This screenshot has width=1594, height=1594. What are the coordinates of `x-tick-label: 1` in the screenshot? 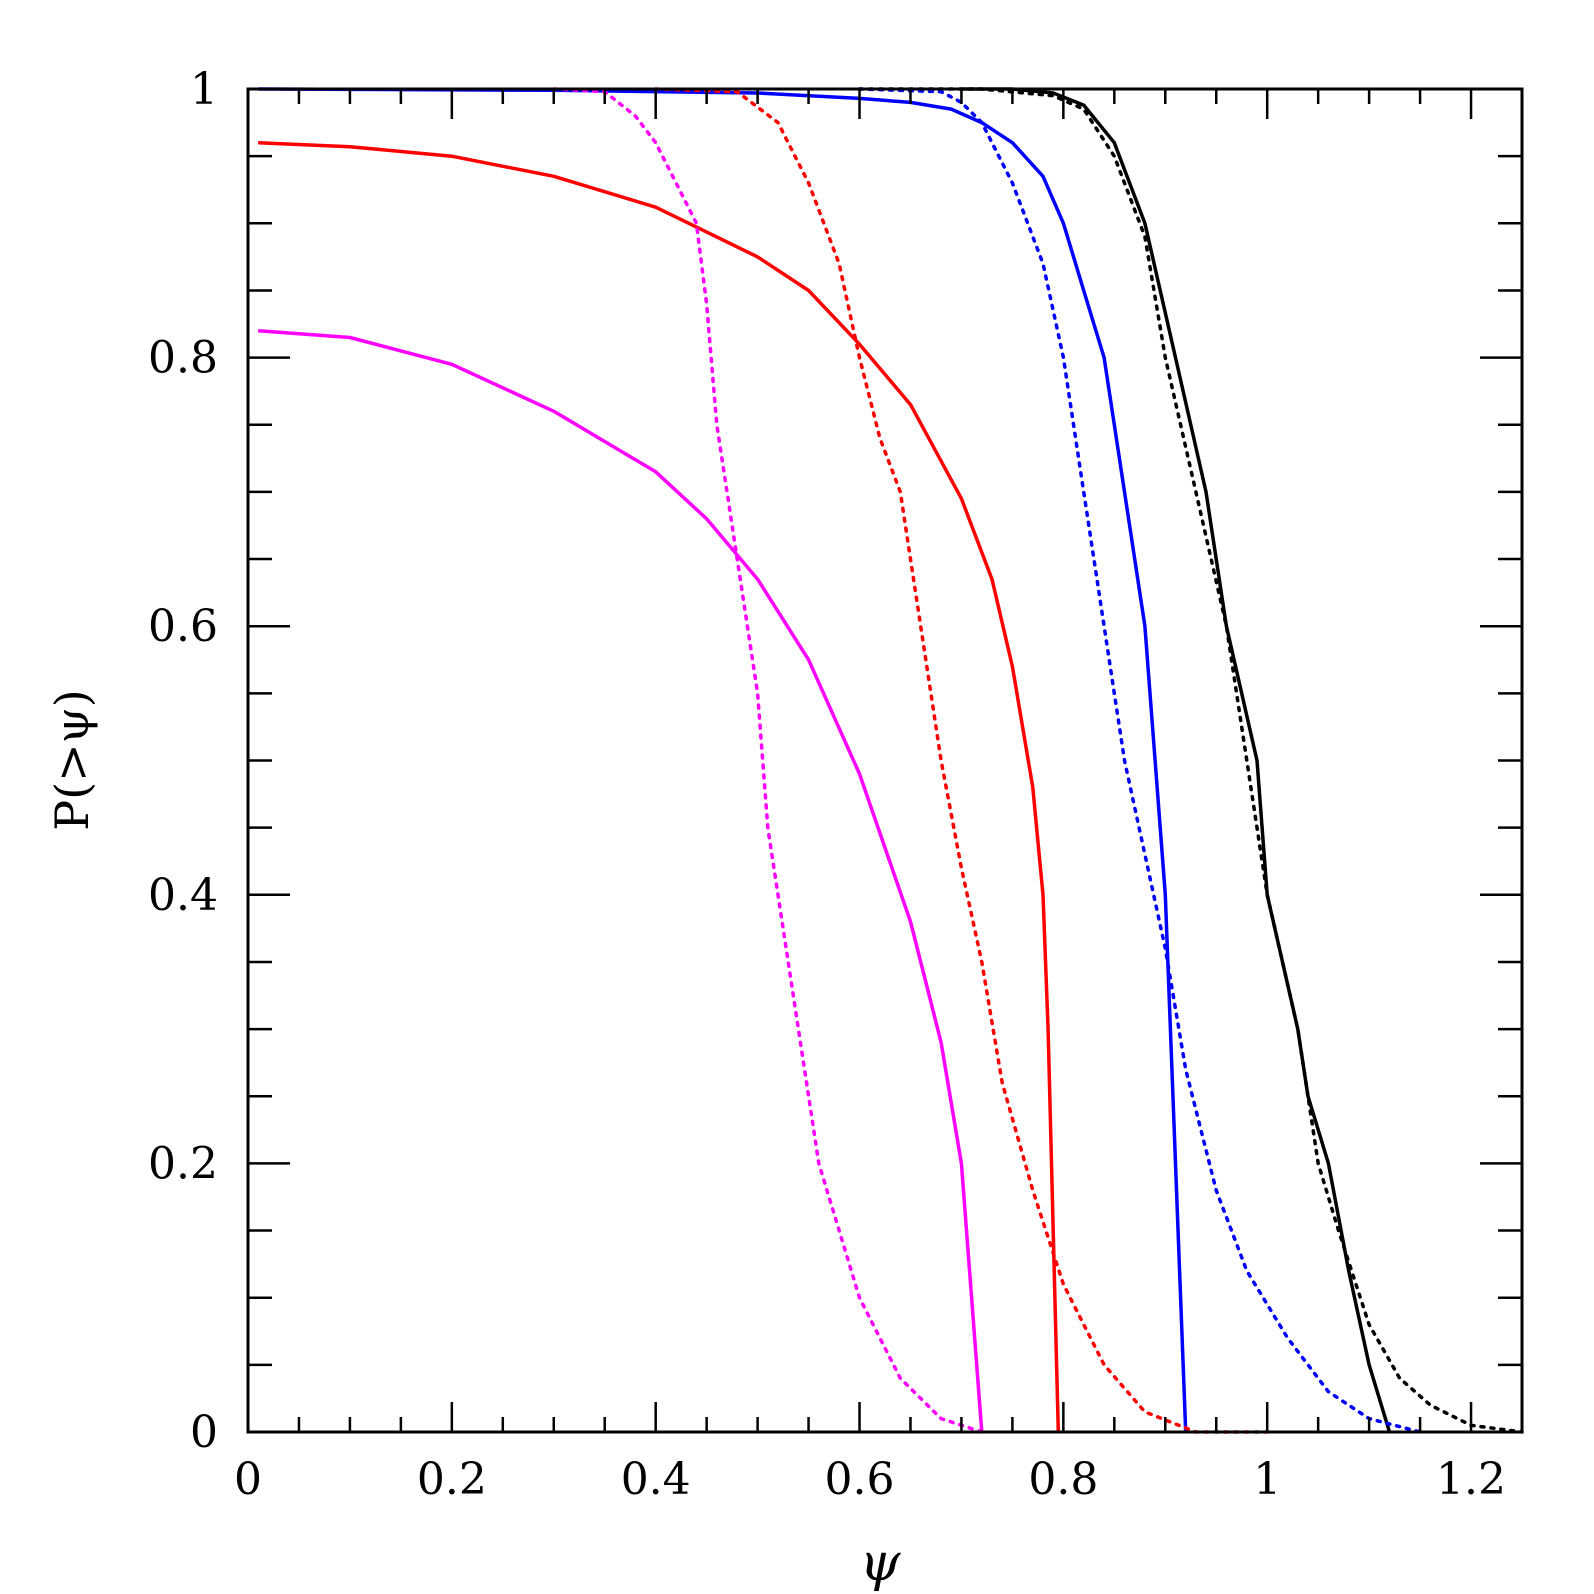 It's located at (1267, 1479).